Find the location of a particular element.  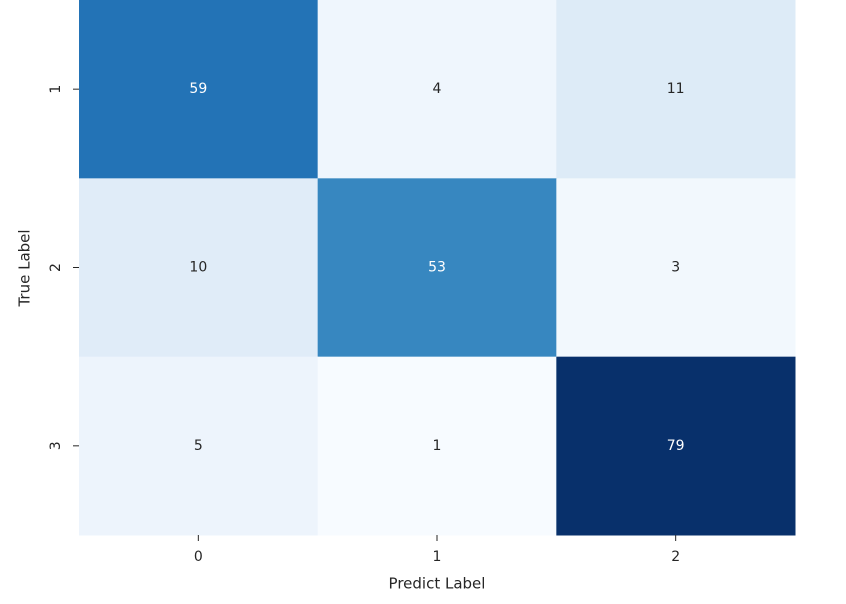

cell-label: 10 is located at coordinates (198, 268).